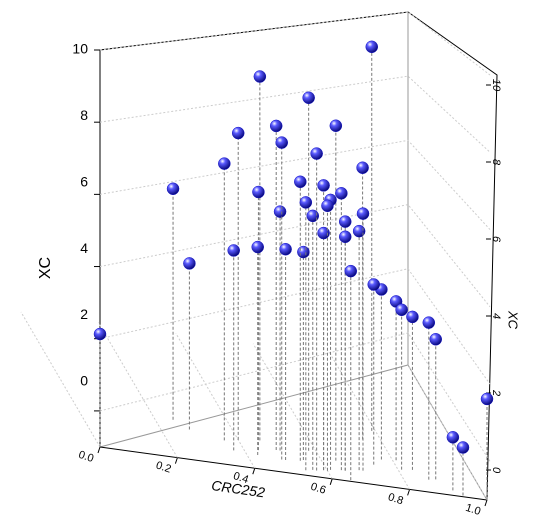 This screenshot has height=520, width=559. Describe the element at coordinates (318, 489) in the screenshot. I see `x-tick-label: 0.6` at that location.